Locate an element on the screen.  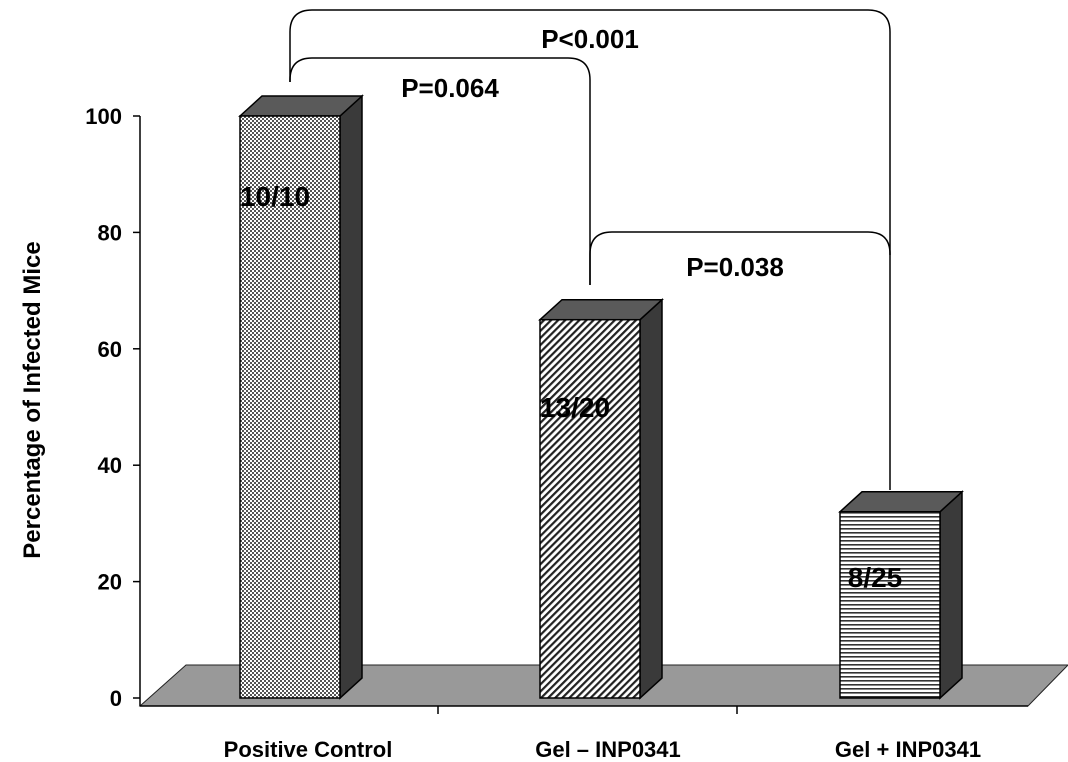
bar-data-label: 8/25 is located at coordinates (875, 577).